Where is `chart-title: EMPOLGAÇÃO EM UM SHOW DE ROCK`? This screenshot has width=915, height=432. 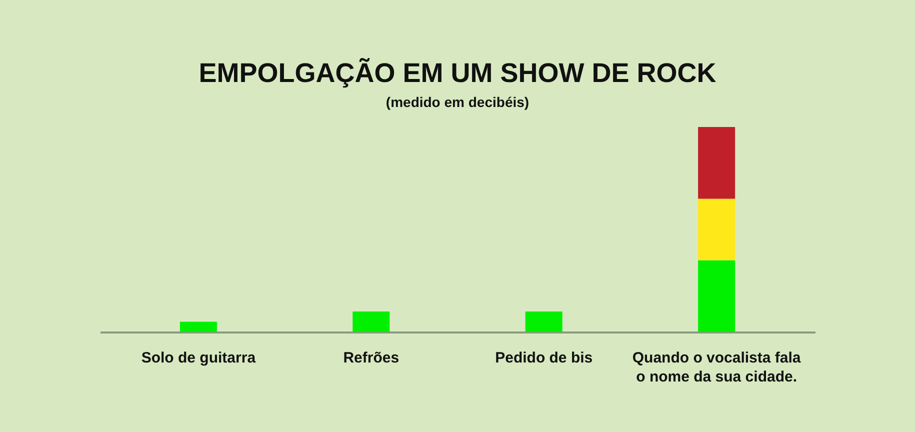 chart-title: EMPOLGAÇÃO EM UM SHOW DE ROCK is located at coordinates (457, 72).